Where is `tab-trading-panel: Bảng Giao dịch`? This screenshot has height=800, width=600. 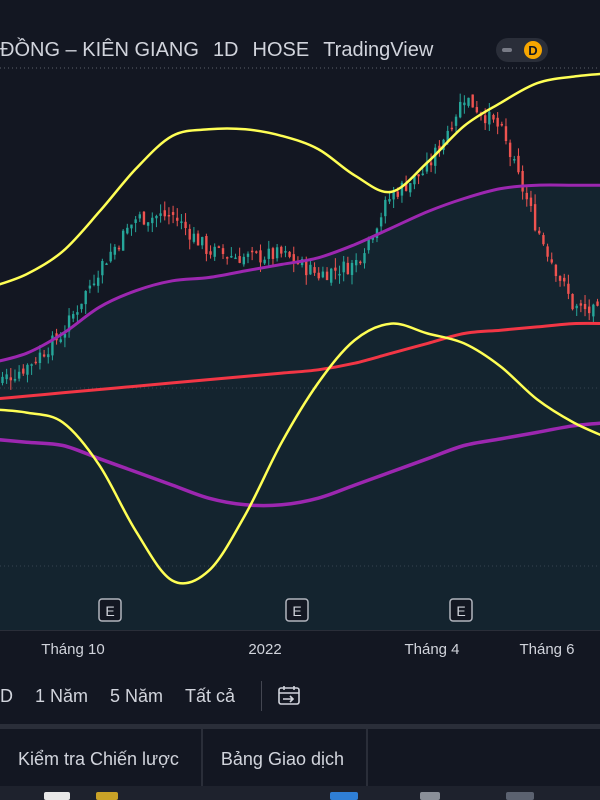 tab-trading-panel: Bảng Giao dịch is located at coordinates (285, 759).